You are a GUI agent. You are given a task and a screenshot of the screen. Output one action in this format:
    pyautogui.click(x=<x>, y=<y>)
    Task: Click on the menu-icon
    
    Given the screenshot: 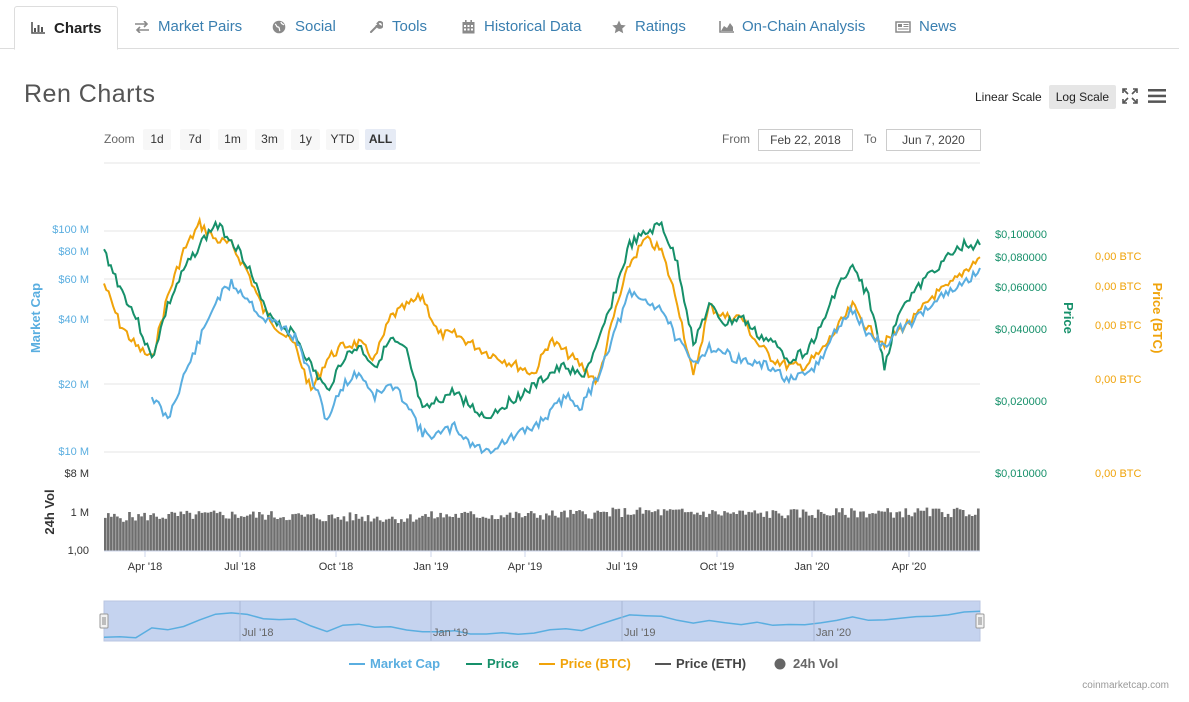 What is the action you would take?
    pyautogui.click(x=1157, y=98)
    